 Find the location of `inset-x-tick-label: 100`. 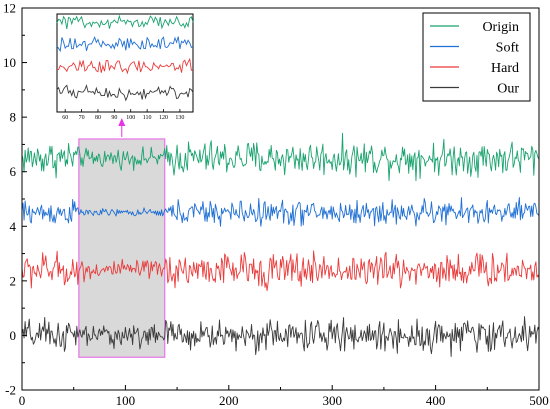

inset-x-tick-label: 100 is located at coordinates (130, 118).